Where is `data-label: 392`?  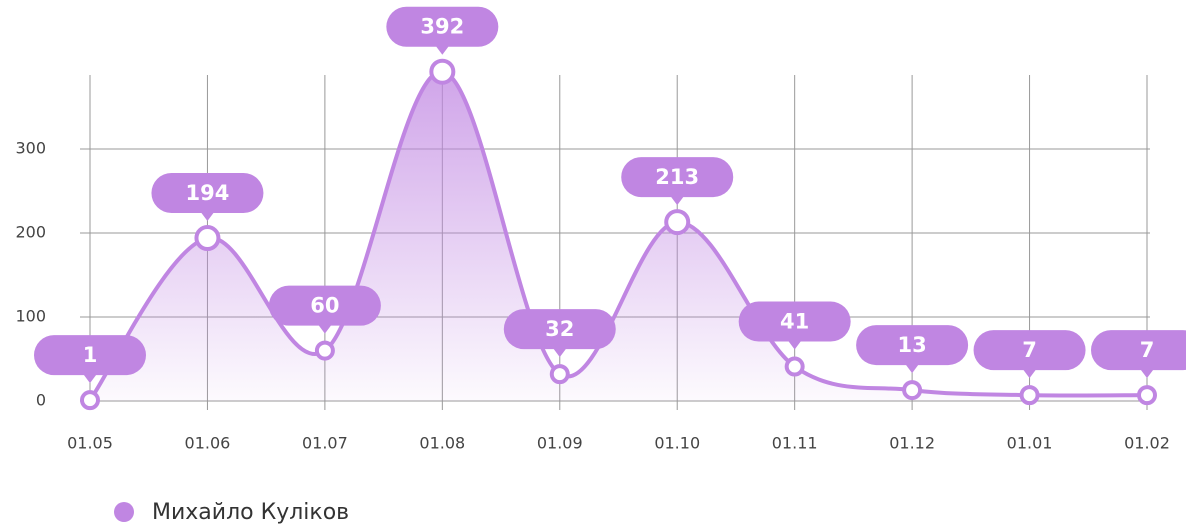
data-label: 392 is located at coordinates (442, 27).